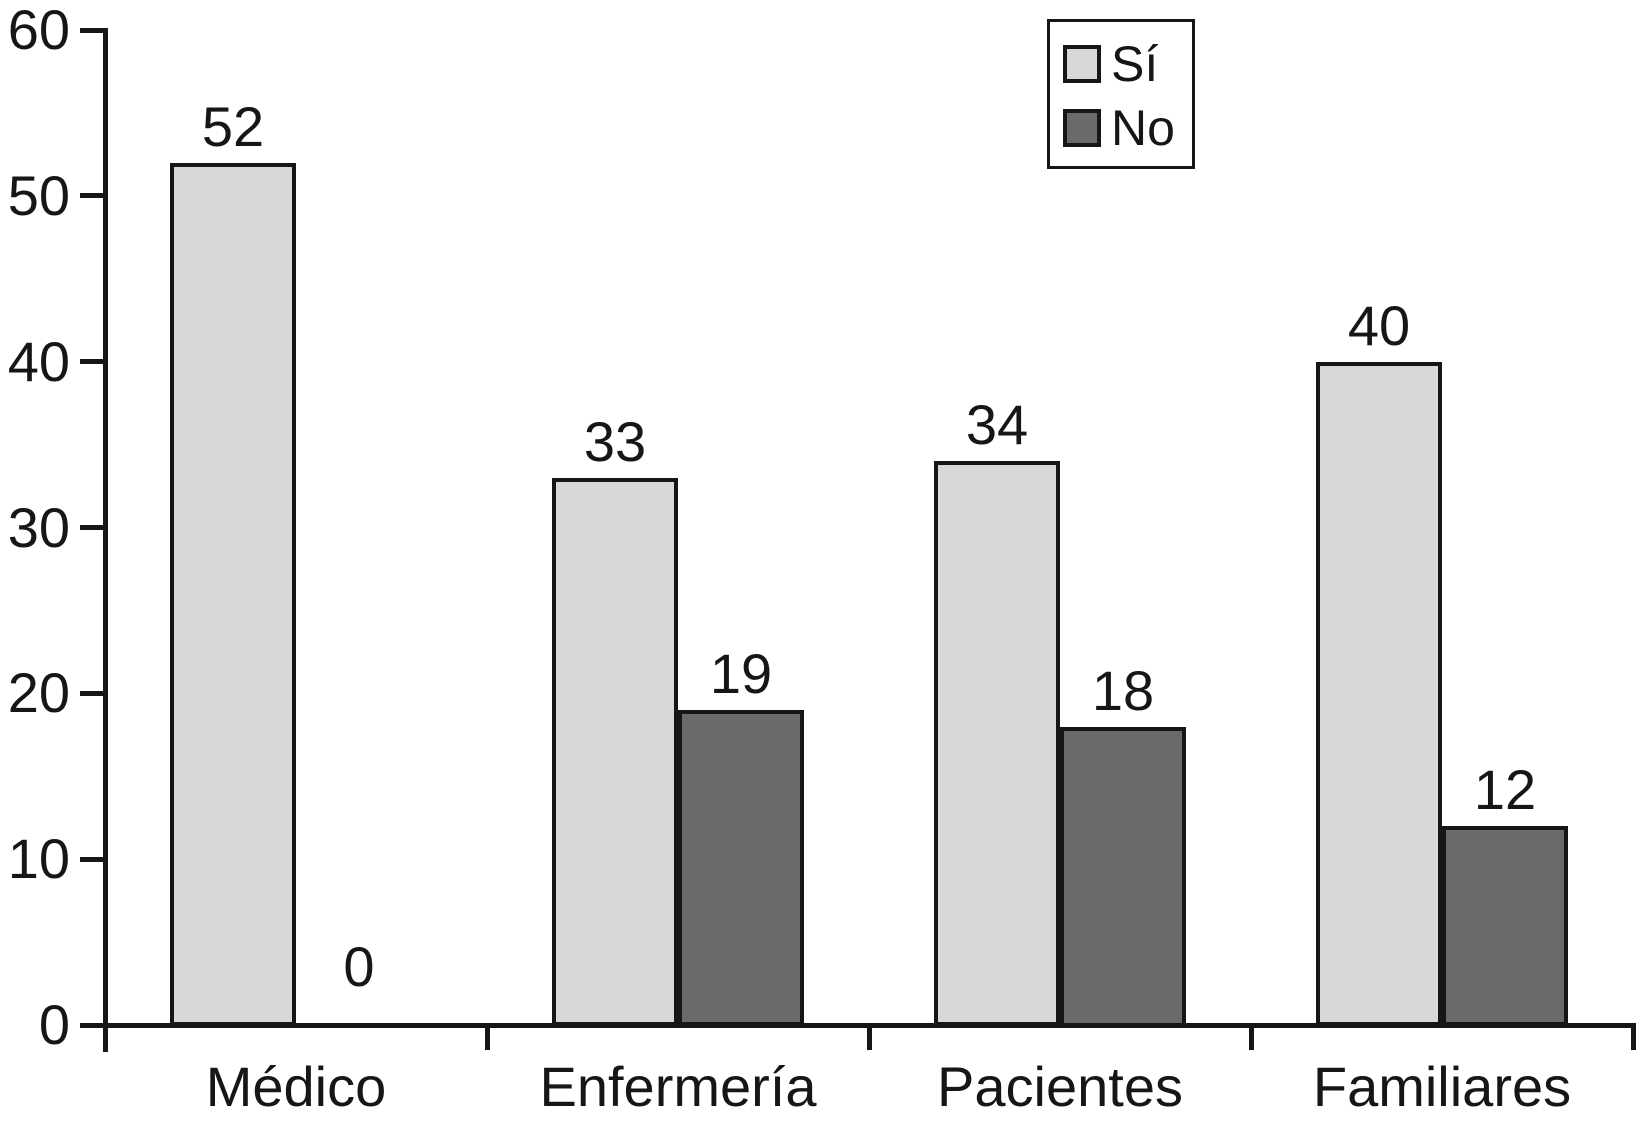  What do you see at coordinates (615, 752) in the screenshot?
I see `bar-si-enfermeria` at bounding box center [615, 752].